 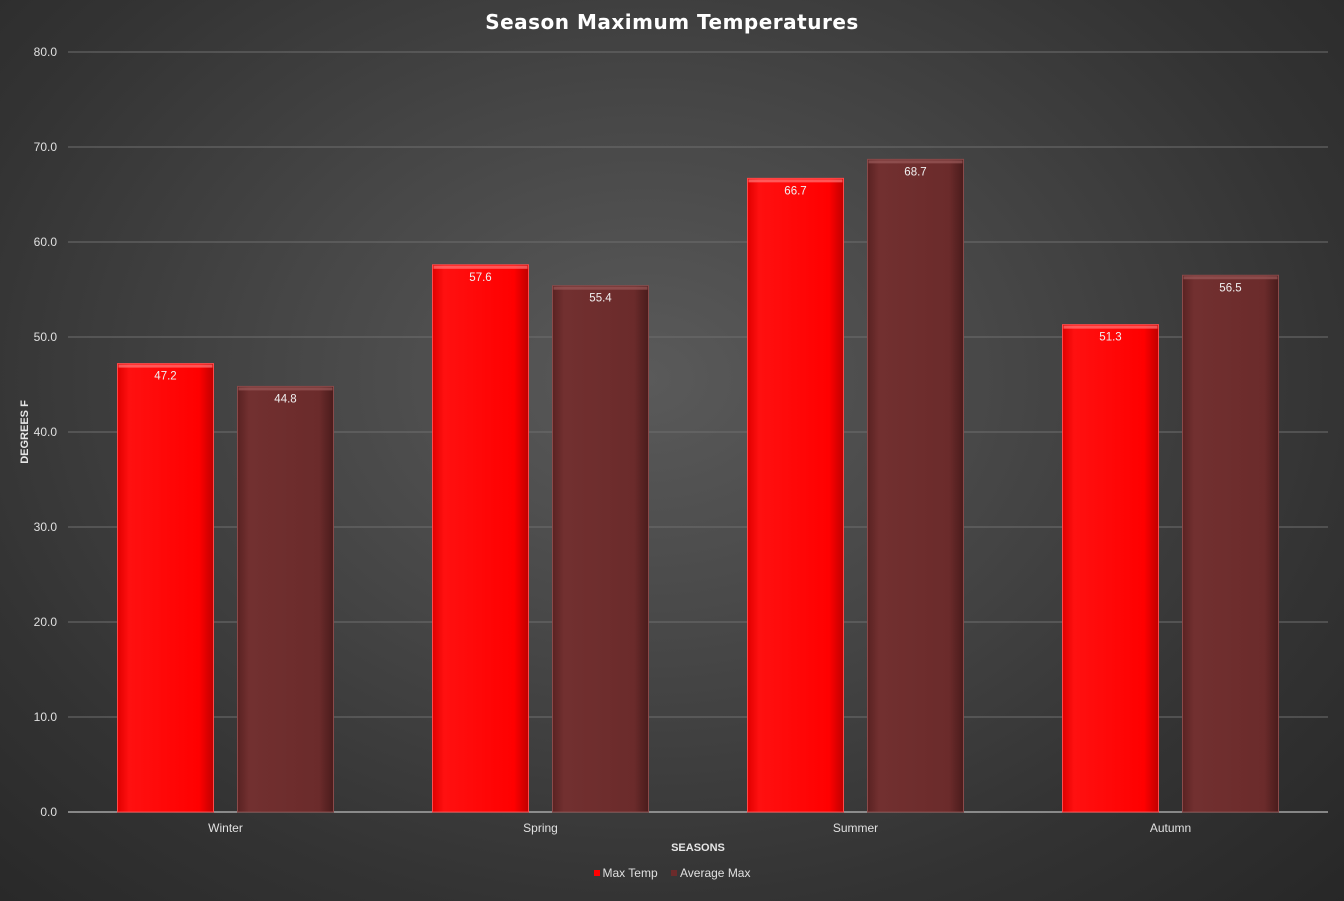 I want to click on y-tick-label: 30.0, so click(x=46, y=527).